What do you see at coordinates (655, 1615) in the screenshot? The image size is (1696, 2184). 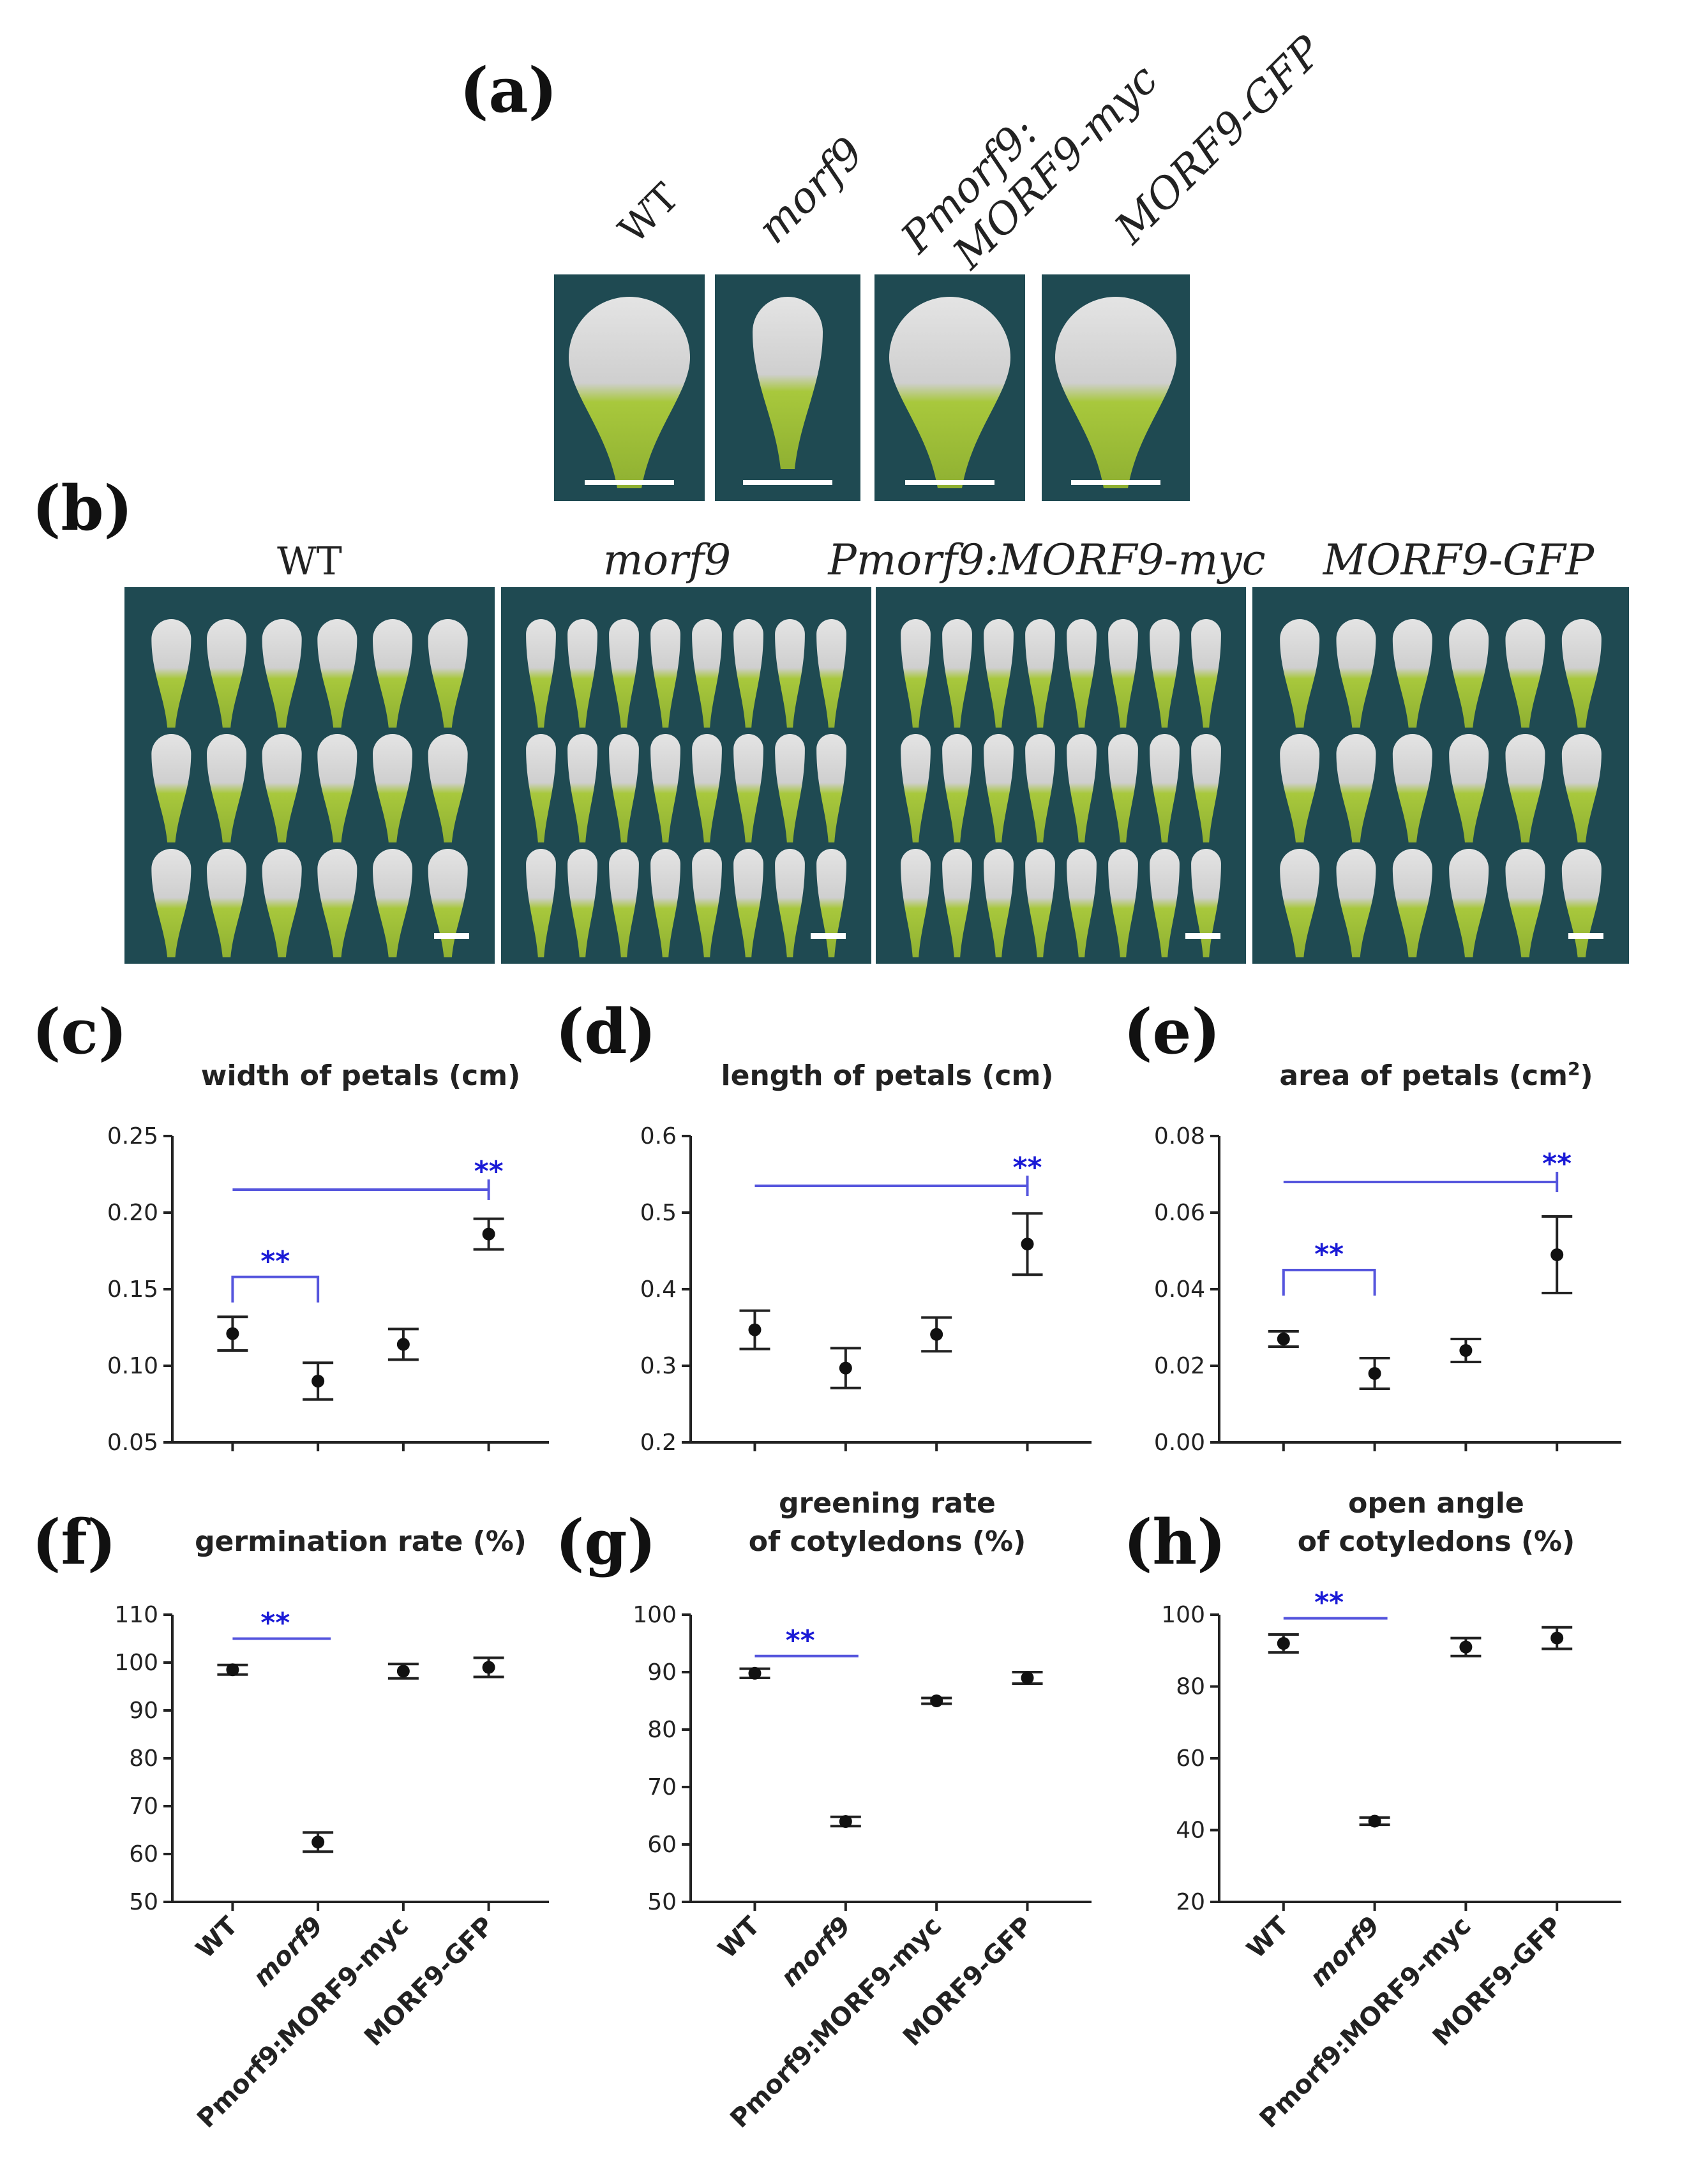 I see `y-tick-label: 100` at bounding box center [655, 1615].